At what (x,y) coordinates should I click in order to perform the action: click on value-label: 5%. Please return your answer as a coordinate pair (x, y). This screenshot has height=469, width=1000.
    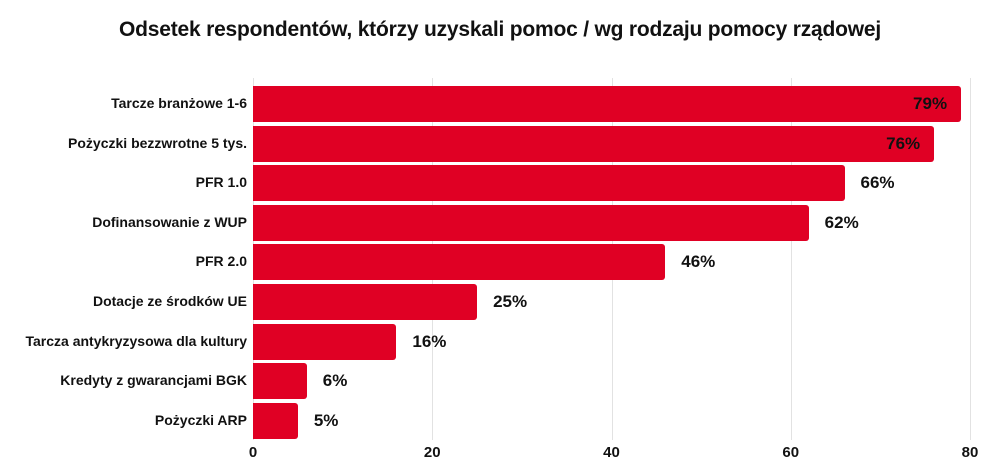
    Looking at the image, I should click on (326, 420).